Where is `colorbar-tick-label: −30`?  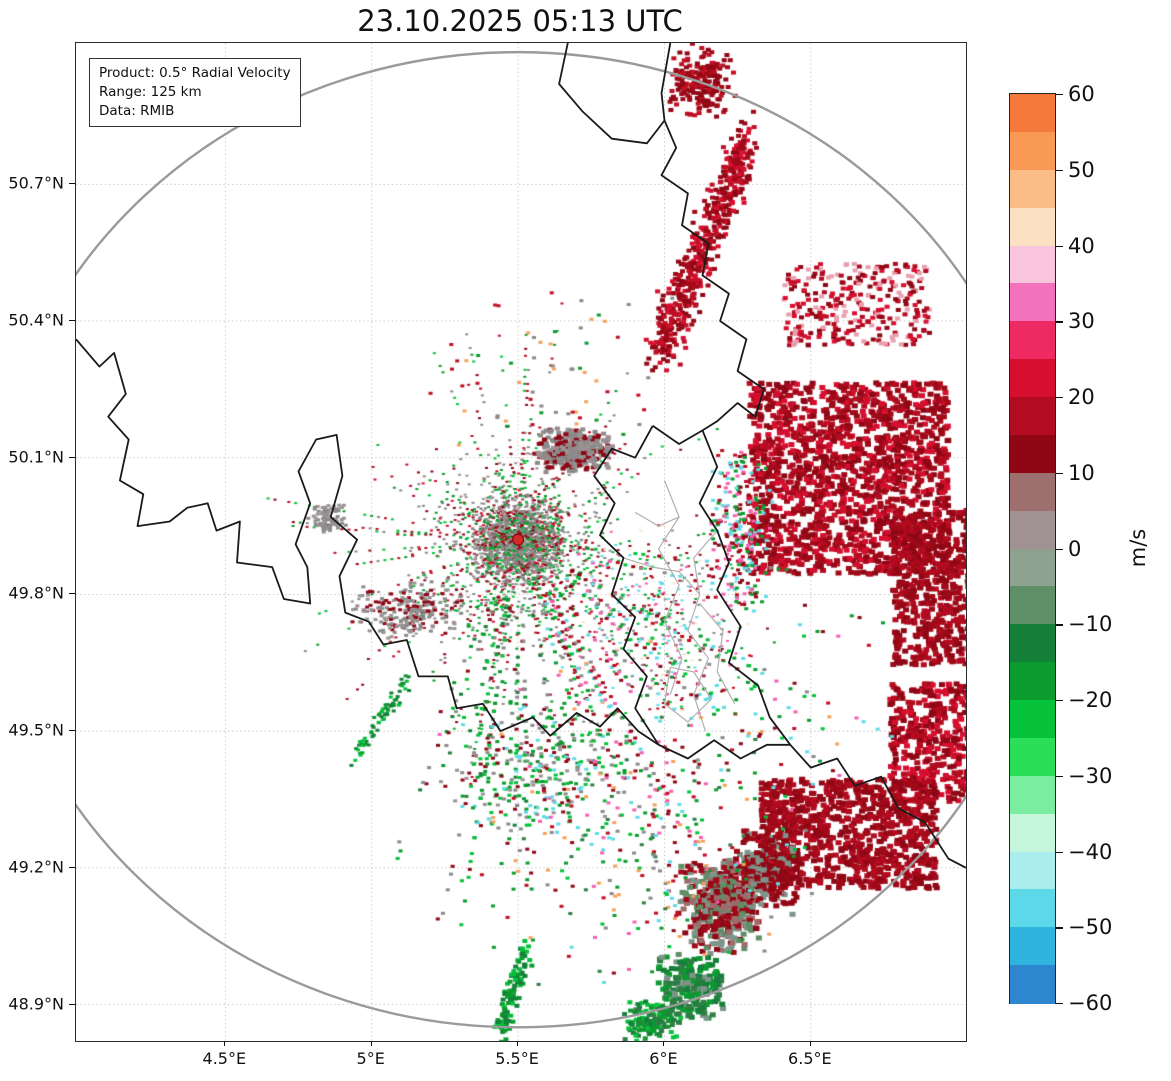
colorbar-tick-label: −30 is located at coordinates (1090, 775).